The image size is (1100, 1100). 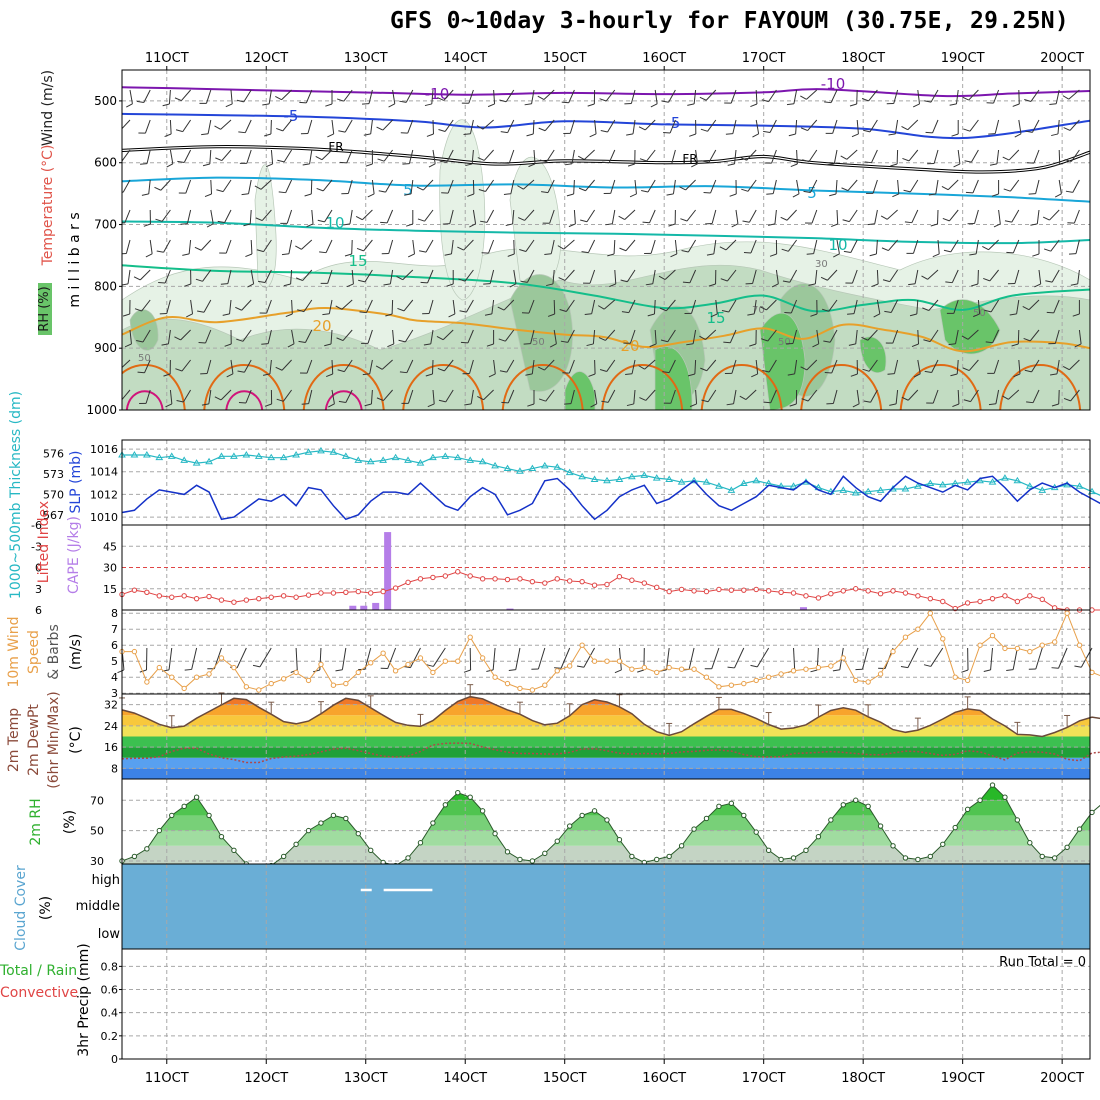 What do you see at coordinates (610, 716) in the screenshot?
I see `temp2m-line` at bounding box center [610, 716].